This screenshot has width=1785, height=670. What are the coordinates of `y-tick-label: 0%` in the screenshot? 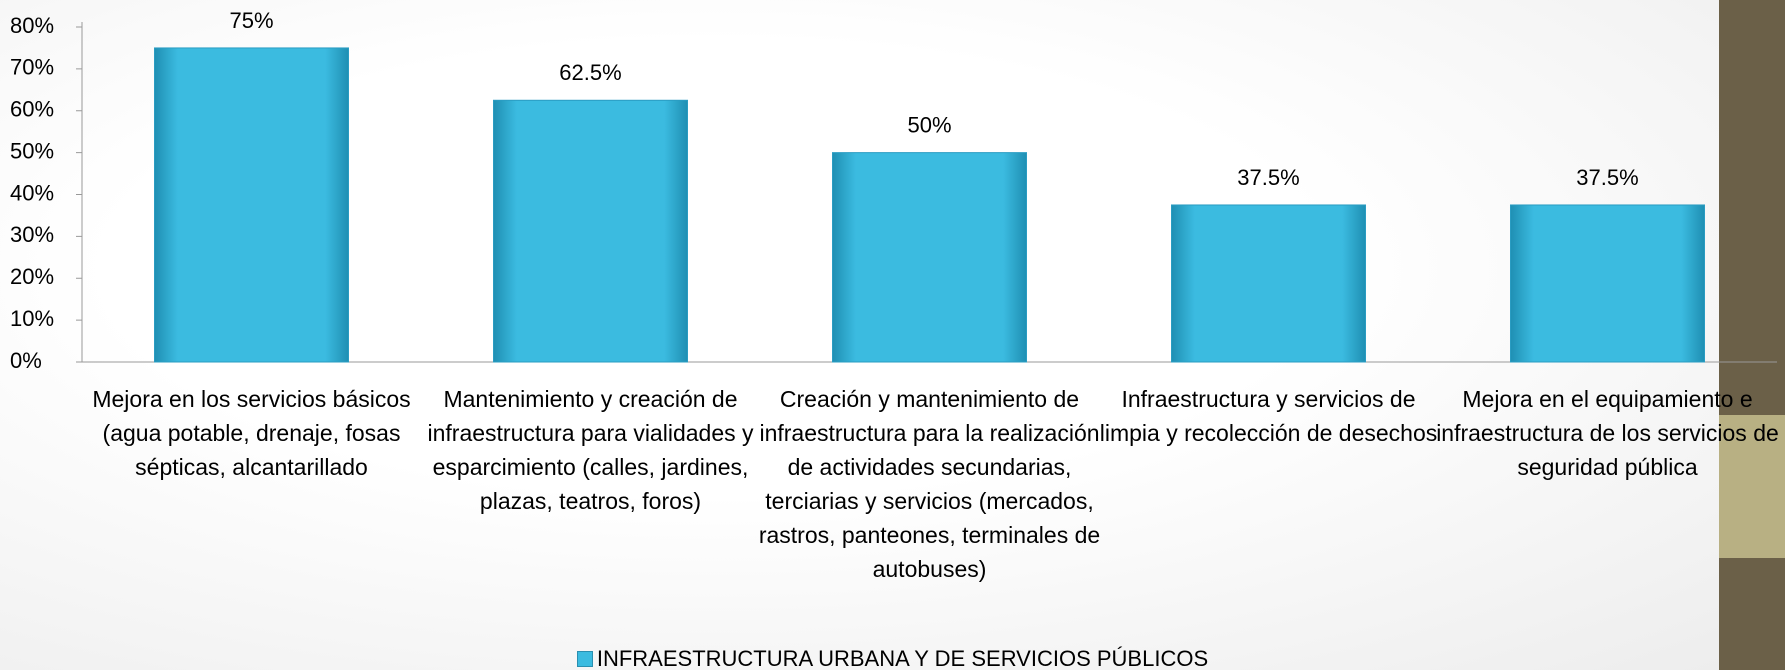 It's located at (26, 360).